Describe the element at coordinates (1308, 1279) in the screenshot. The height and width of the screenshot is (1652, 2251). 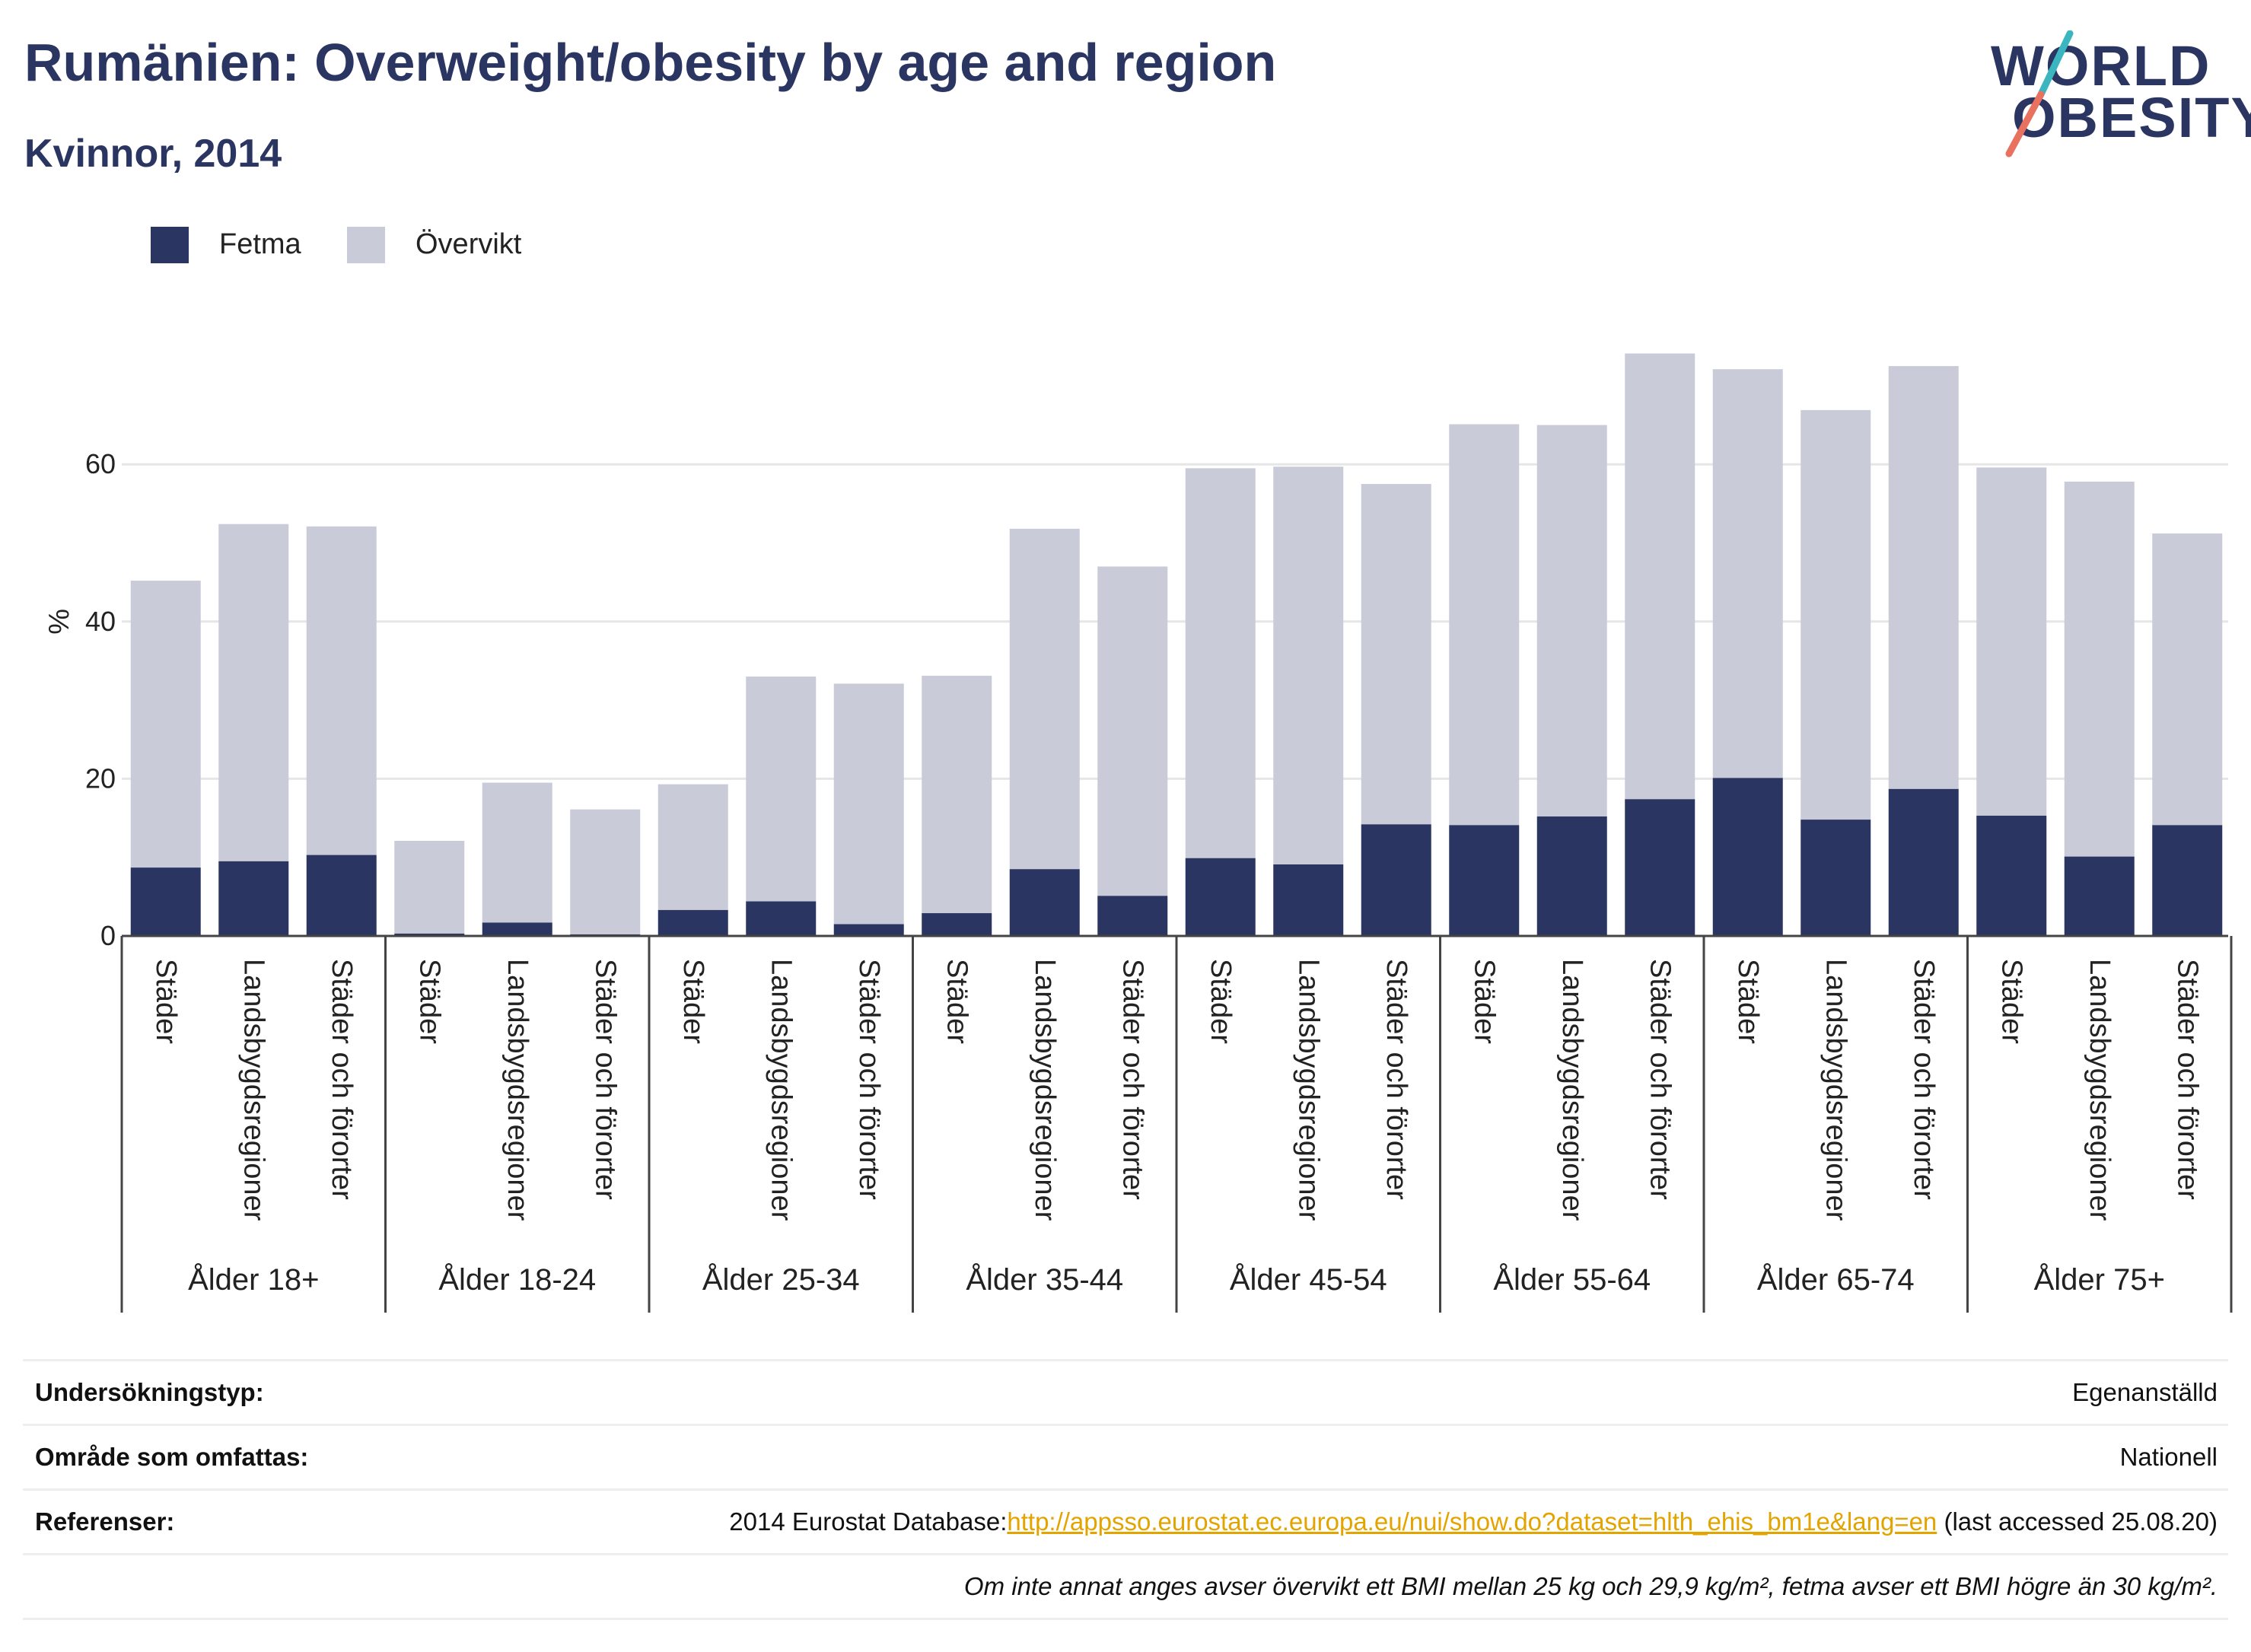
I see `x-group-label: Ålder 45-54` at that location.